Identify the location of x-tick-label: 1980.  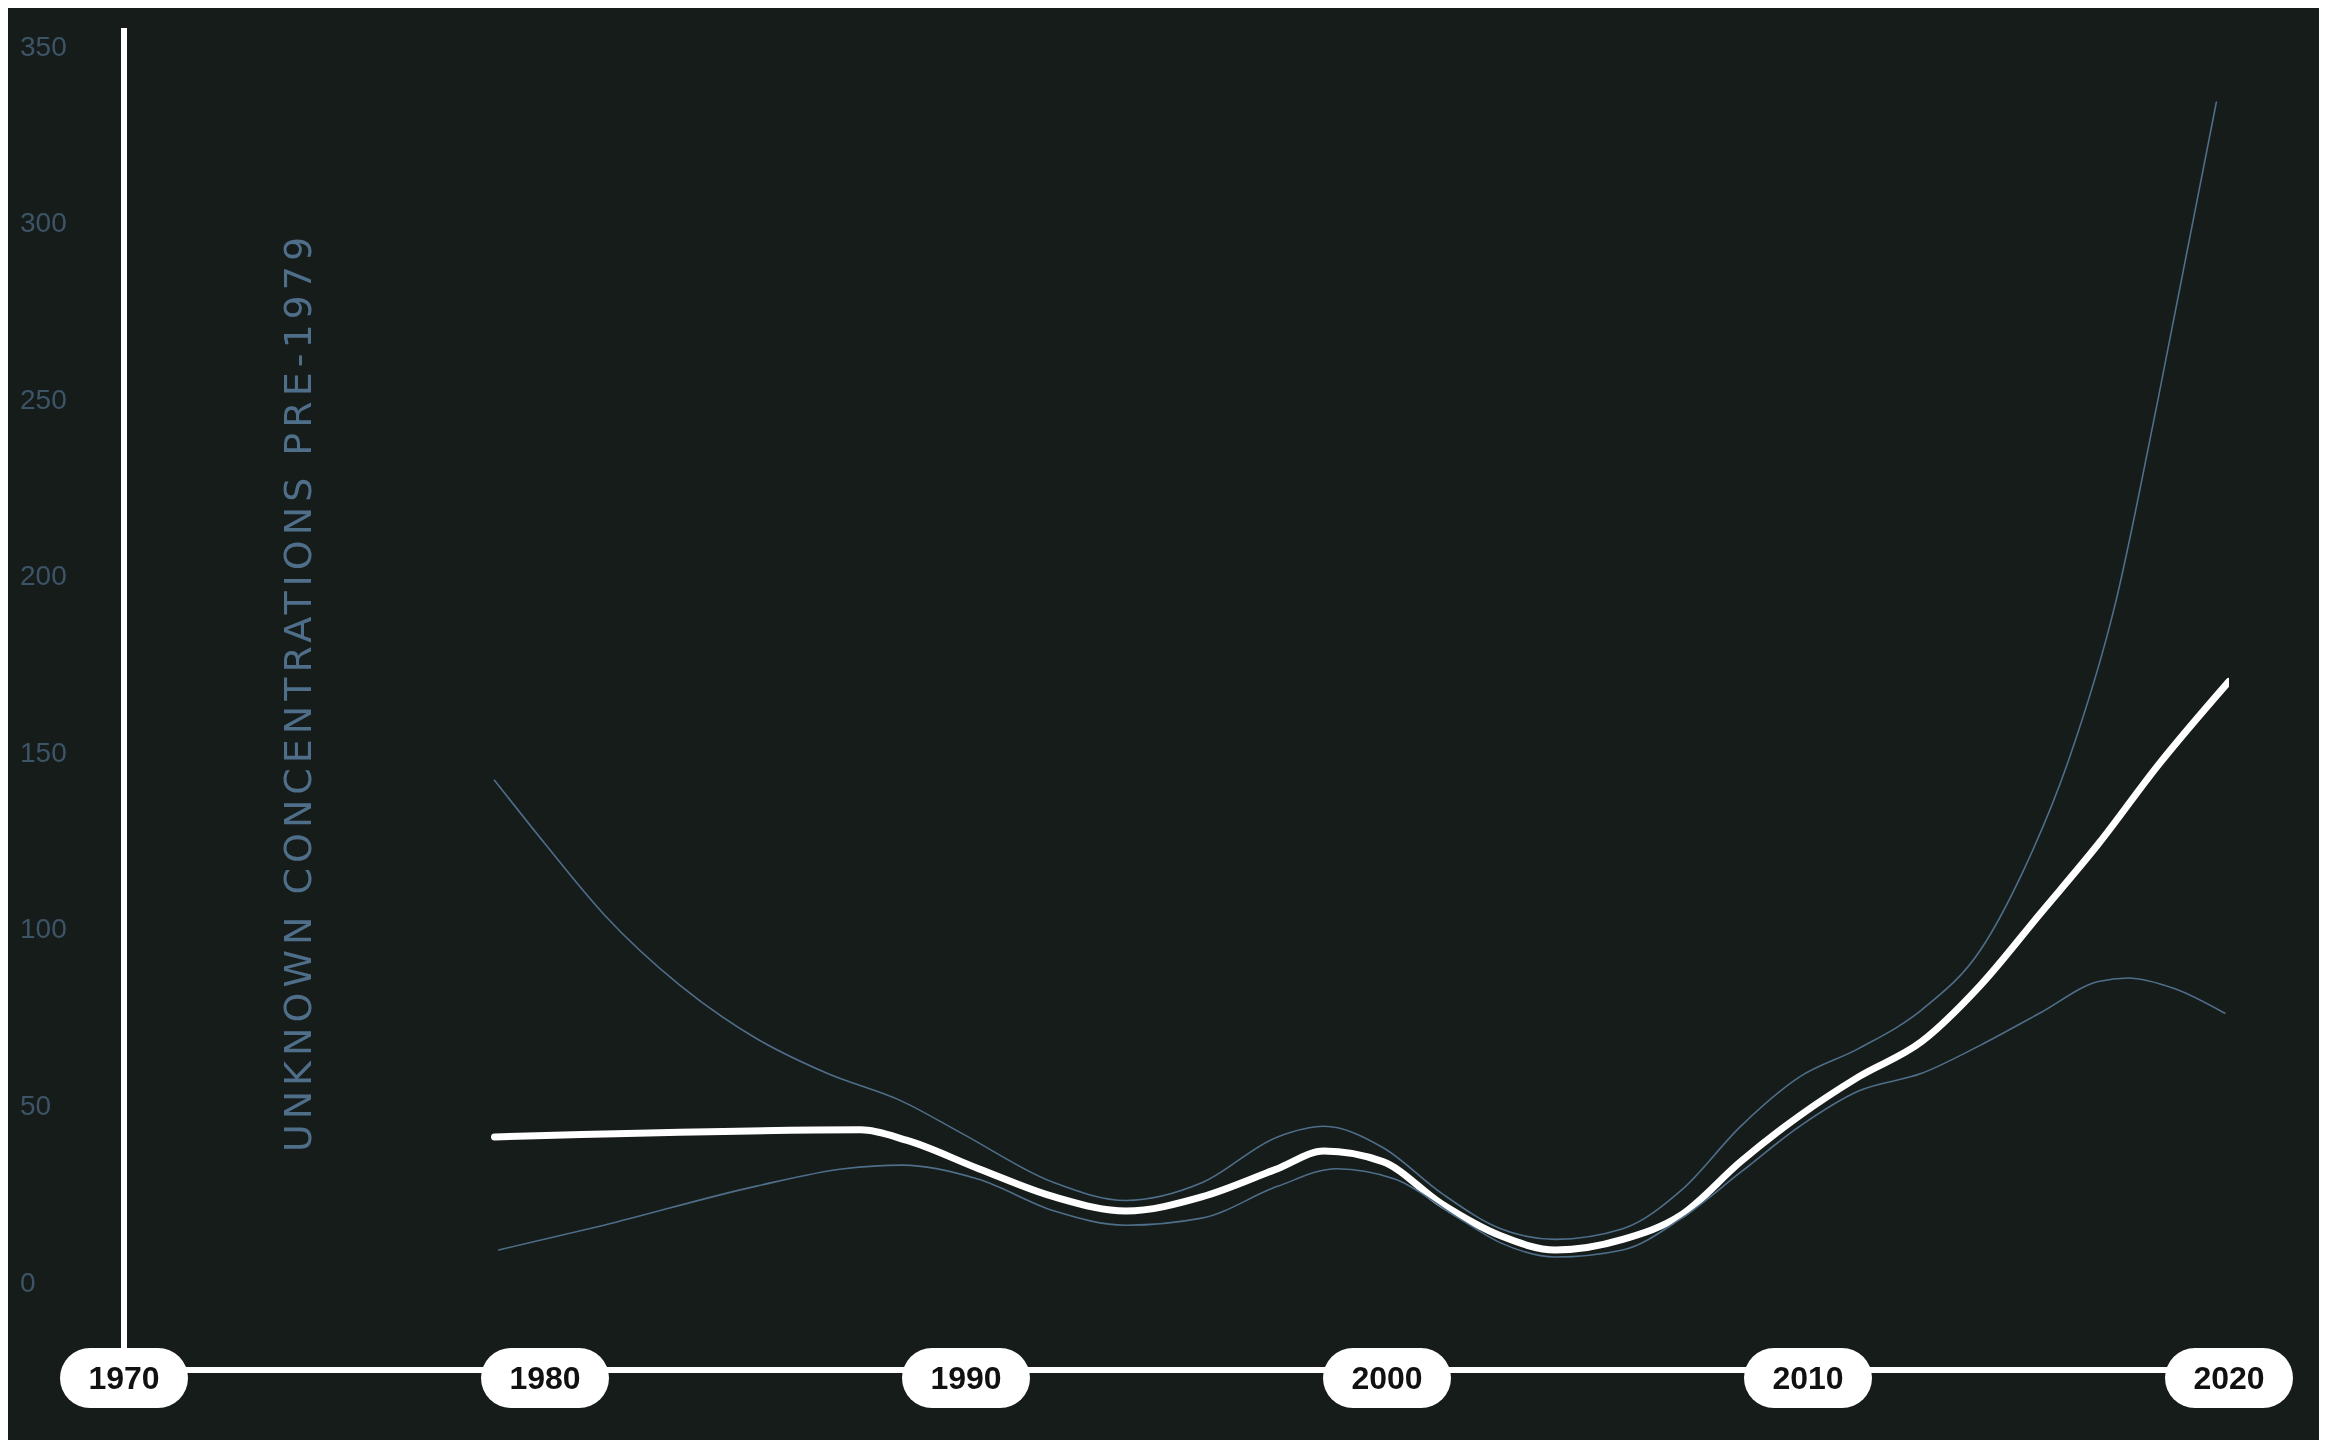
(545, 1378).